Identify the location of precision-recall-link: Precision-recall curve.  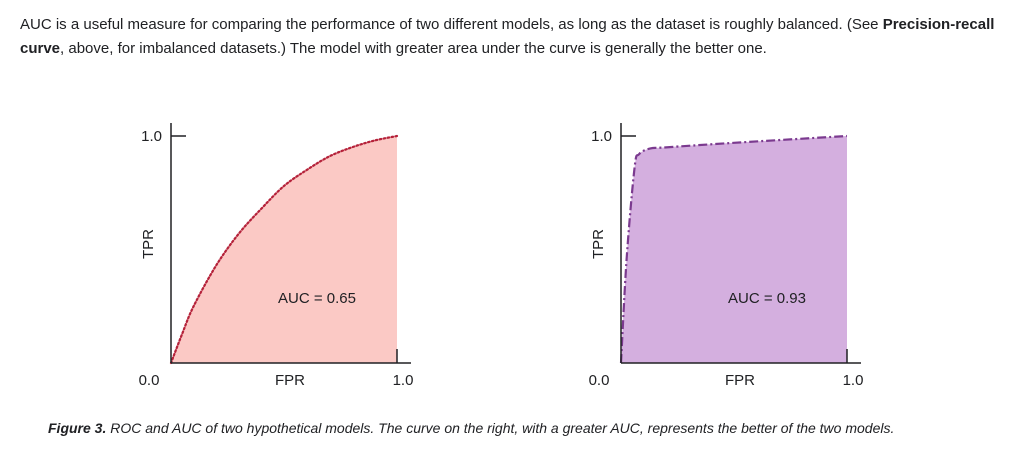
(507, 36).